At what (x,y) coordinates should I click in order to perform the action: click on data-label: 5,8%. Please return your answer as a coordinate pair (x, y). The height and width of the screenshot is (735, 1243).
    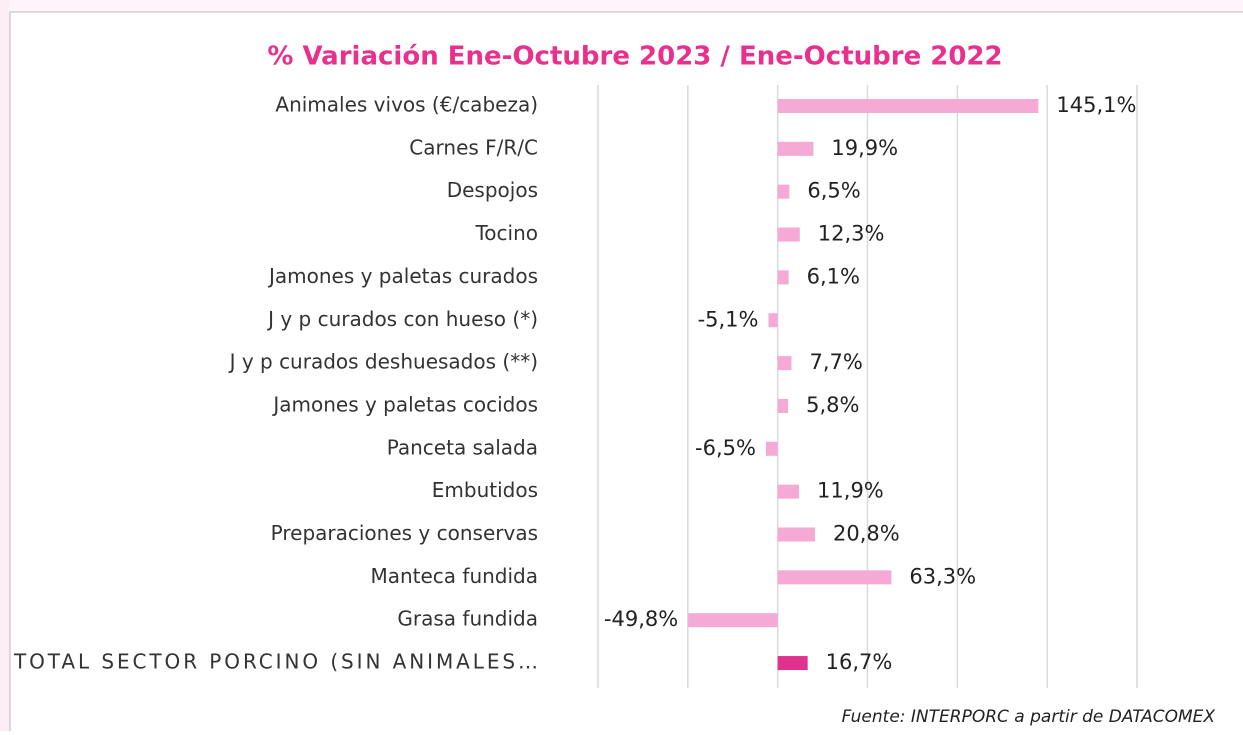
    Looking at the image, I should click on (832, 405).